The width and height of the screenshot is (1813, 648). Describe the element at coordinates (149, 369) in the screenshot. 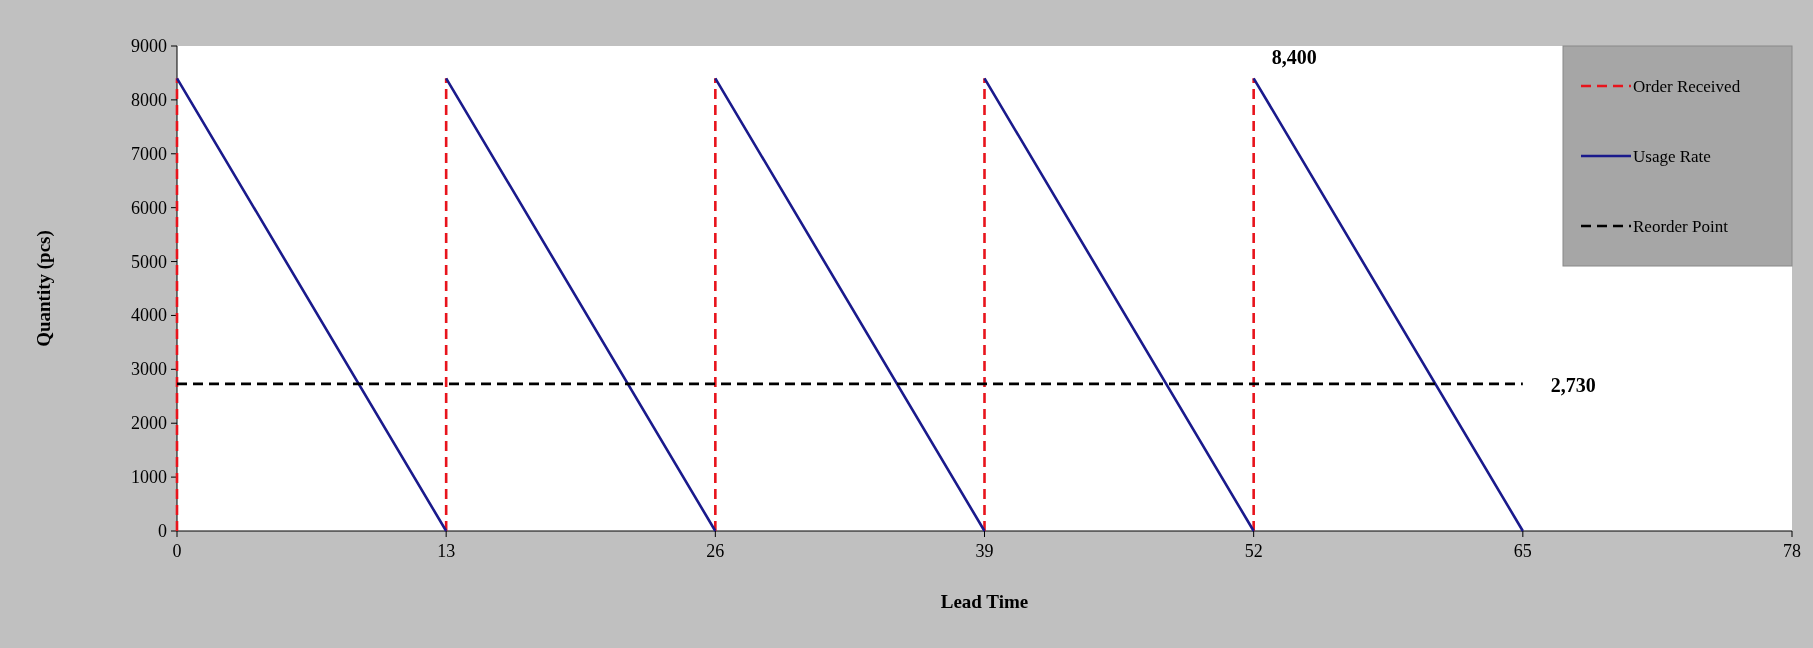

I see `y-tick-label: 3000` at that location.